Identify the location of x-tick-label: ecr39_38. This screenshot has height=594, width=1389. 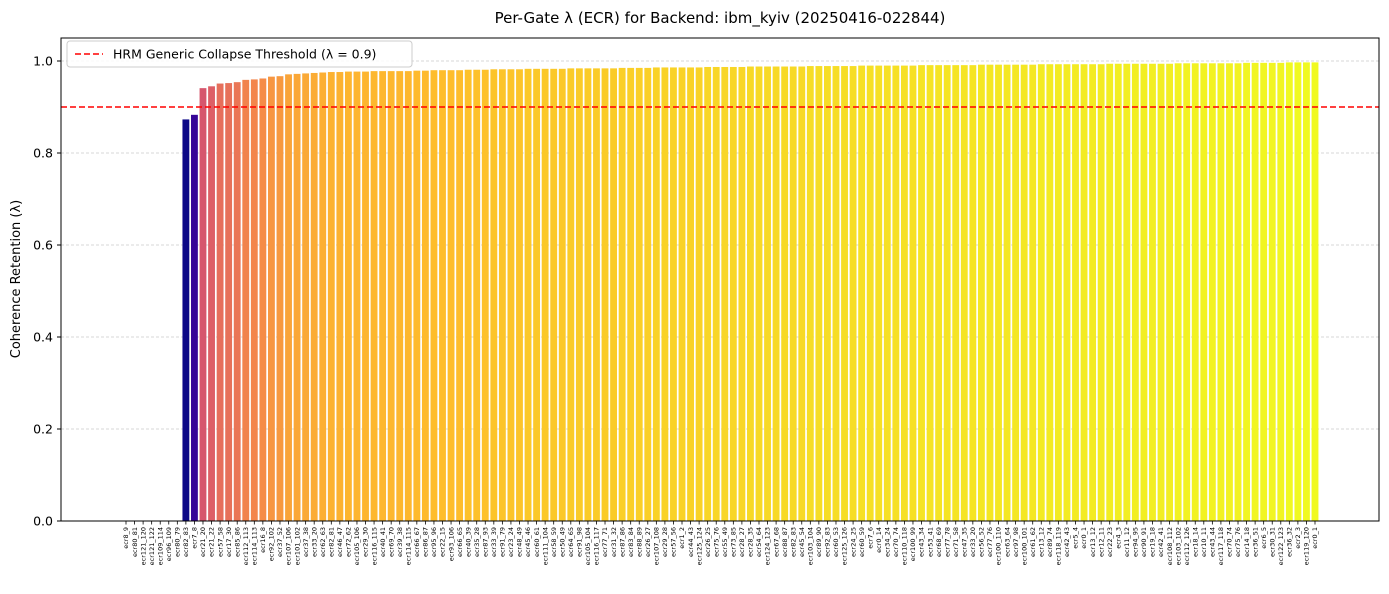
(400, 542).